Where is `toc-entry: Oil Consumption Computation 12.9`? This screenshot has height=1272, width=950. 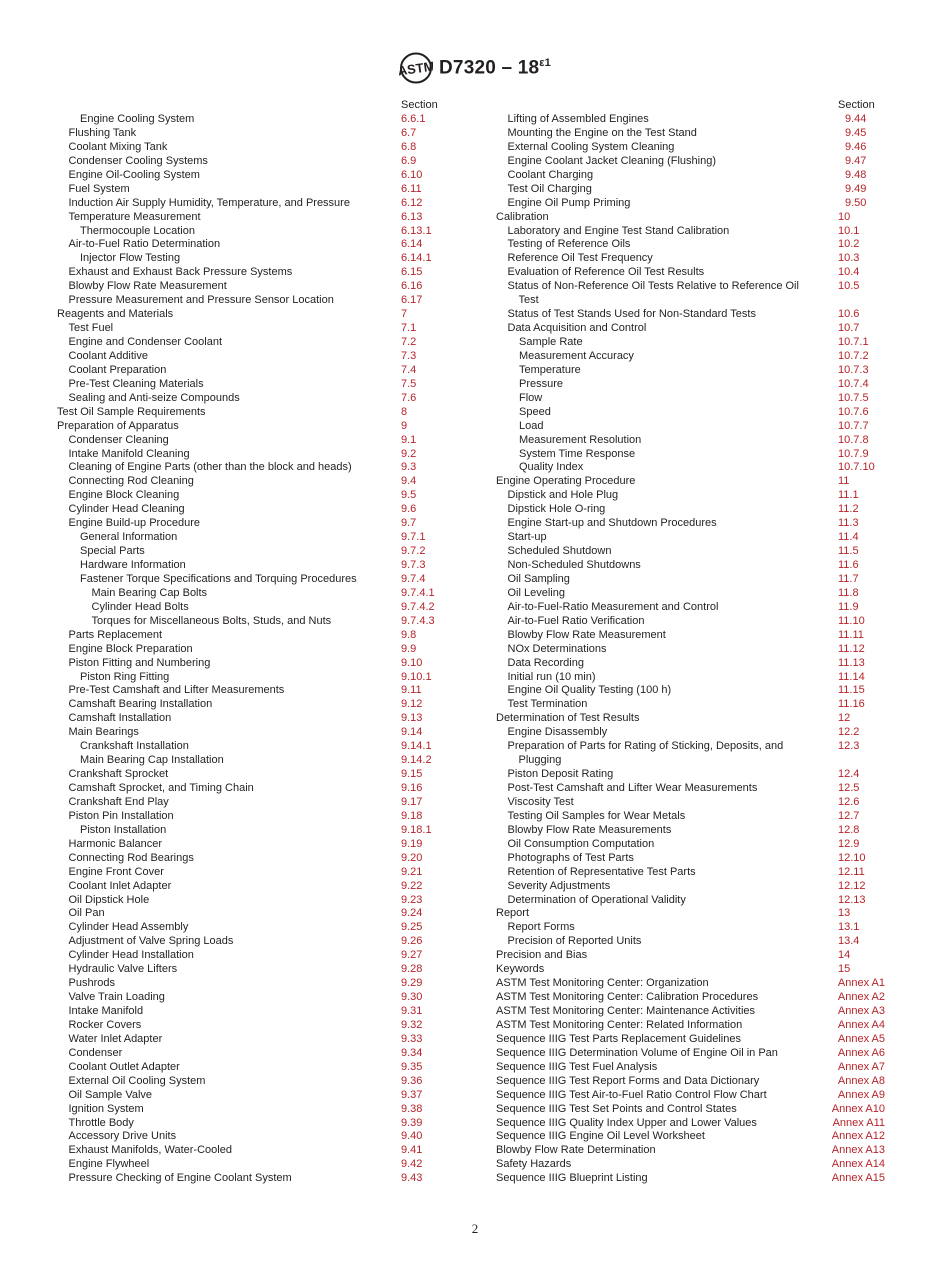
toc-entry: Oil Consumption Computation 12.9 is located at coordinates (693, 845).